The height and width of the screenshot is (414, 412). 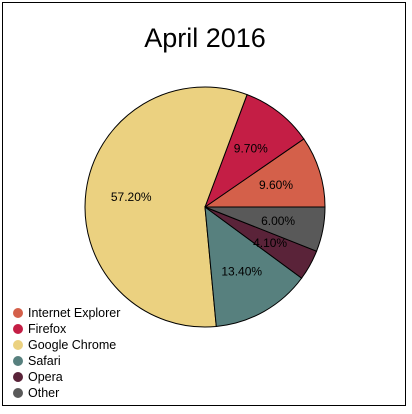 What do you see at coordinates (45, 377) in the screenshot?
I see `legend-label: Opera` at bounding box center [45, 377].